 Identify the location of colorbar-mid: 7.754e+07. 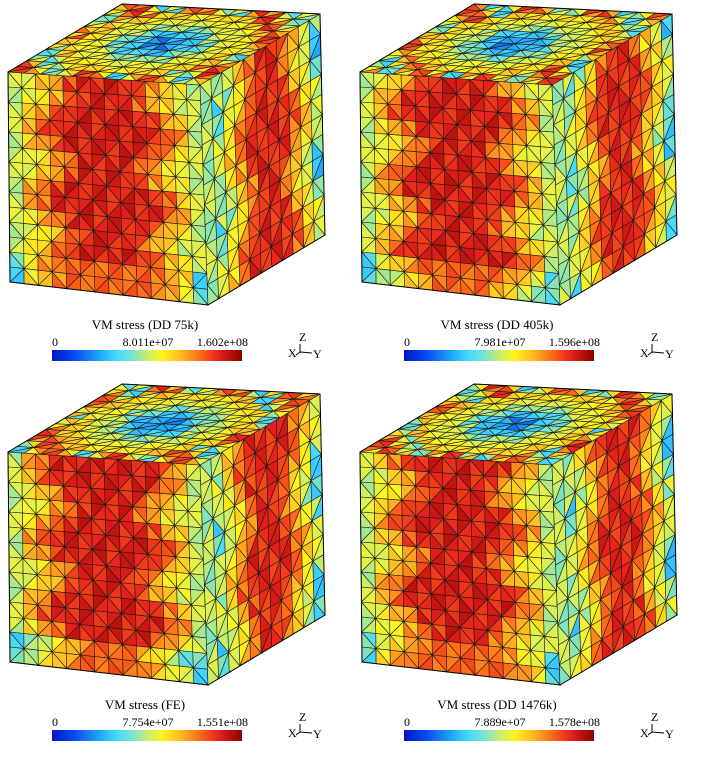
(148, 722).